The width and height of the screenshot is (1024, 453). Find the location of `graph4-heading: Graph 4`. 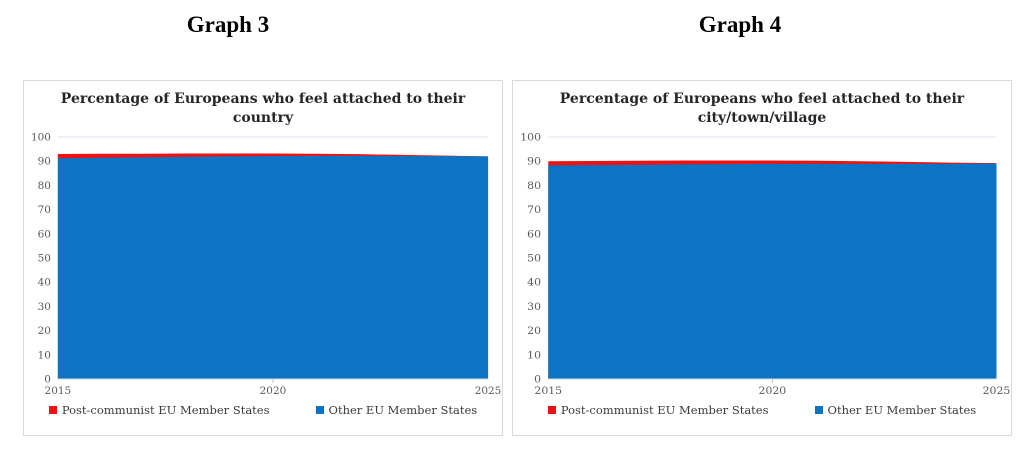

graph4-heading: Graph 4 is located at coordinates (740, 24).